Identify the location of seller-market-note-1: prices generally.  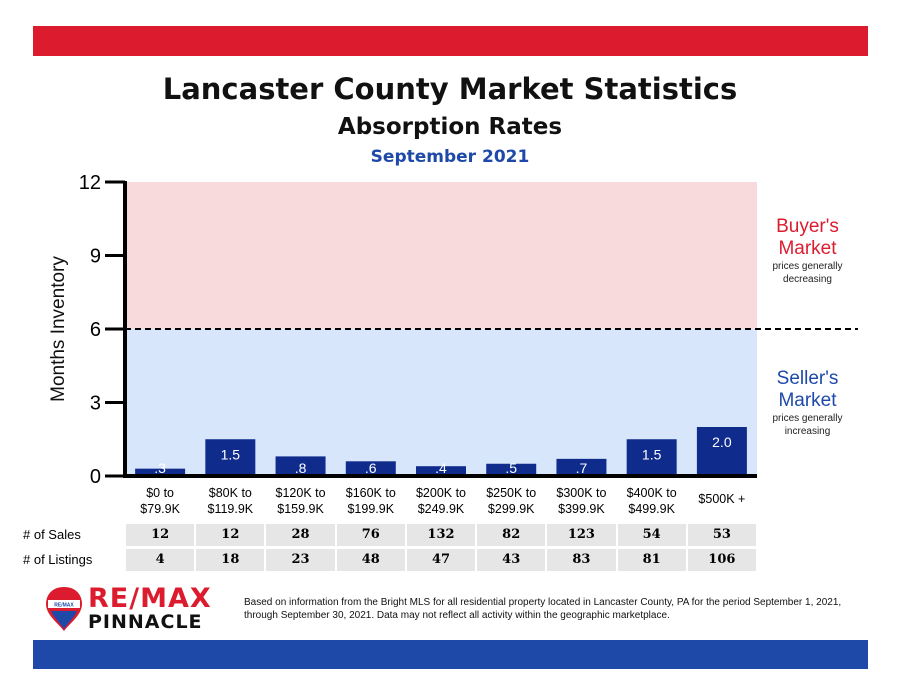
(807, 418).